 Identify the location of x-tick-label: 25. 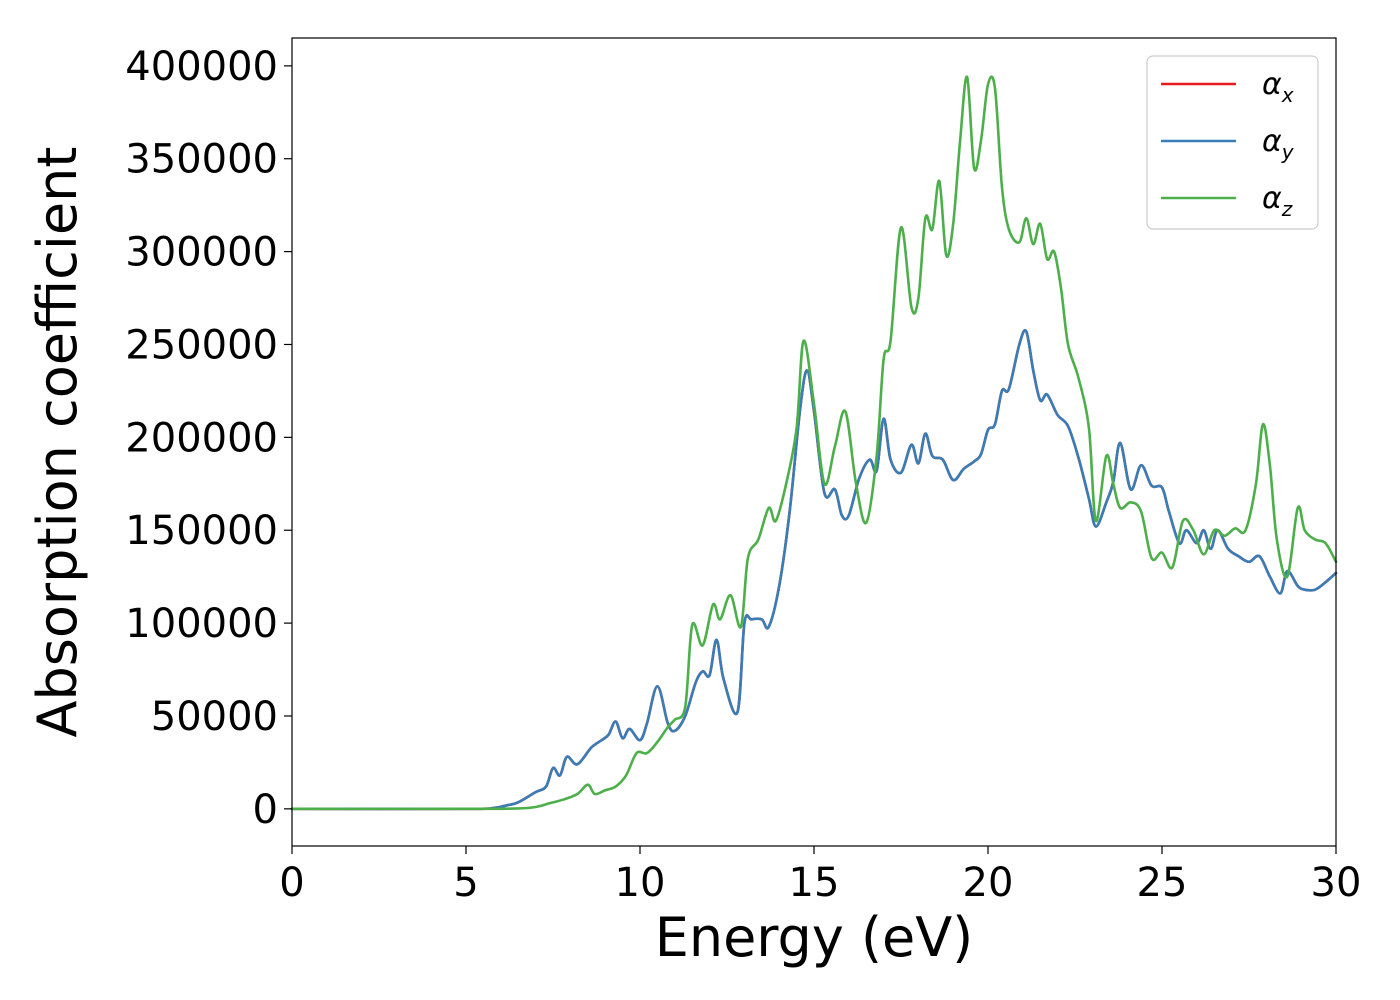
(1162, 883).